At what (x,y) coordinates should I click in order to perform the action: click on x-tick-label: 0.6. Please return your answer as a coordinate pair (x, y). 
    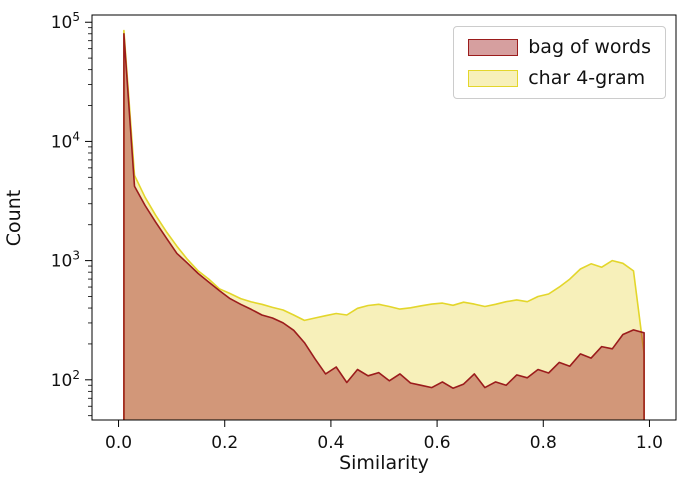
    Looking at the image, I should click on (437, 443).